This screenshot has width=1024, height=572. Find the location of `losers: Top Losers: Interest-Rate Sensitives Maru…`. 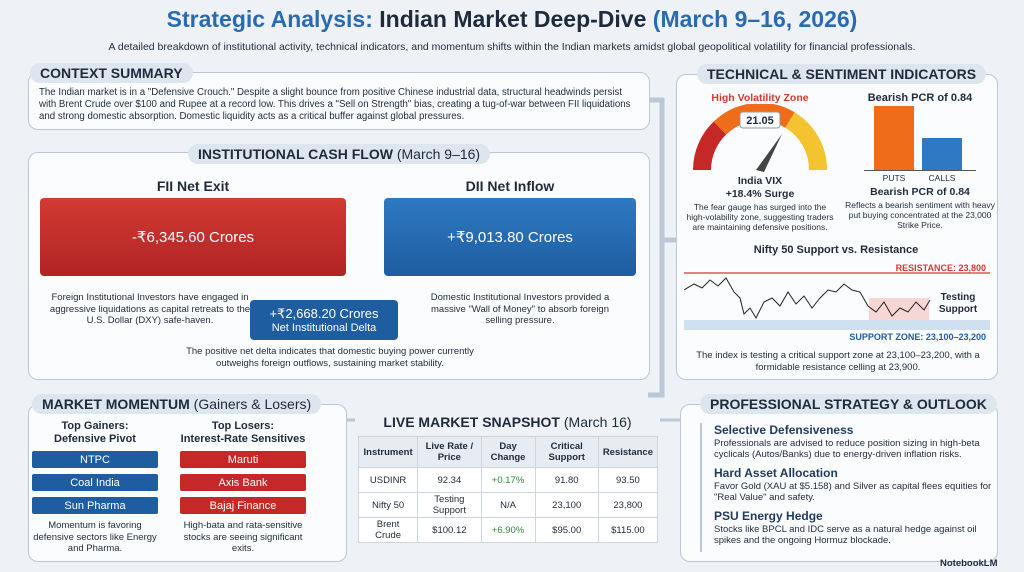

losers: Top Losers: Interest-Rate Sensitives Maru… is located at coordinates (243, 487).